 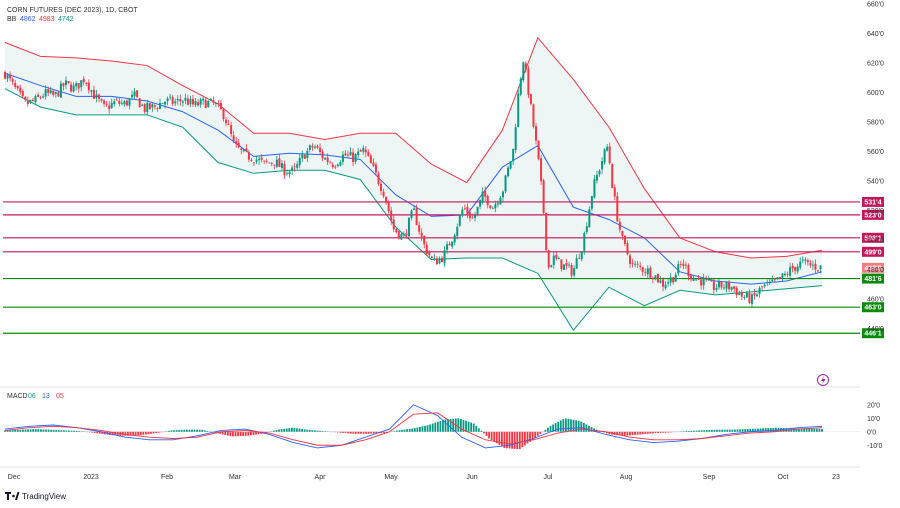 What do you see at coordinates (321, 477) in the screenshot?
I see `time-tick-label: Apr` at bounding box center [321, 477].